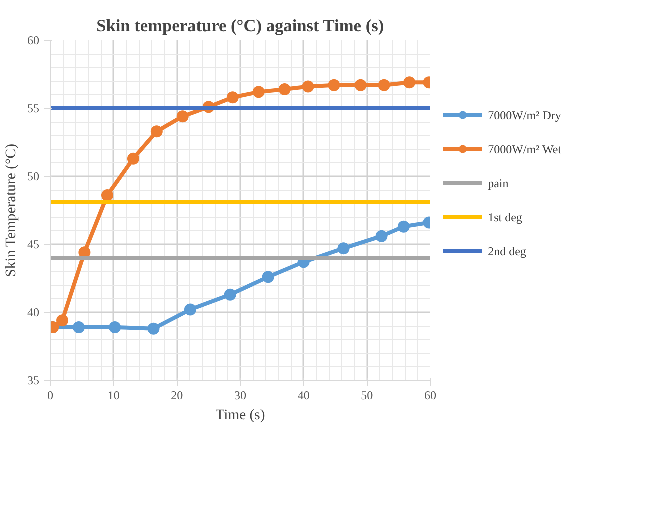  I want to click on y-tick-label: 40, so click(34, 313).